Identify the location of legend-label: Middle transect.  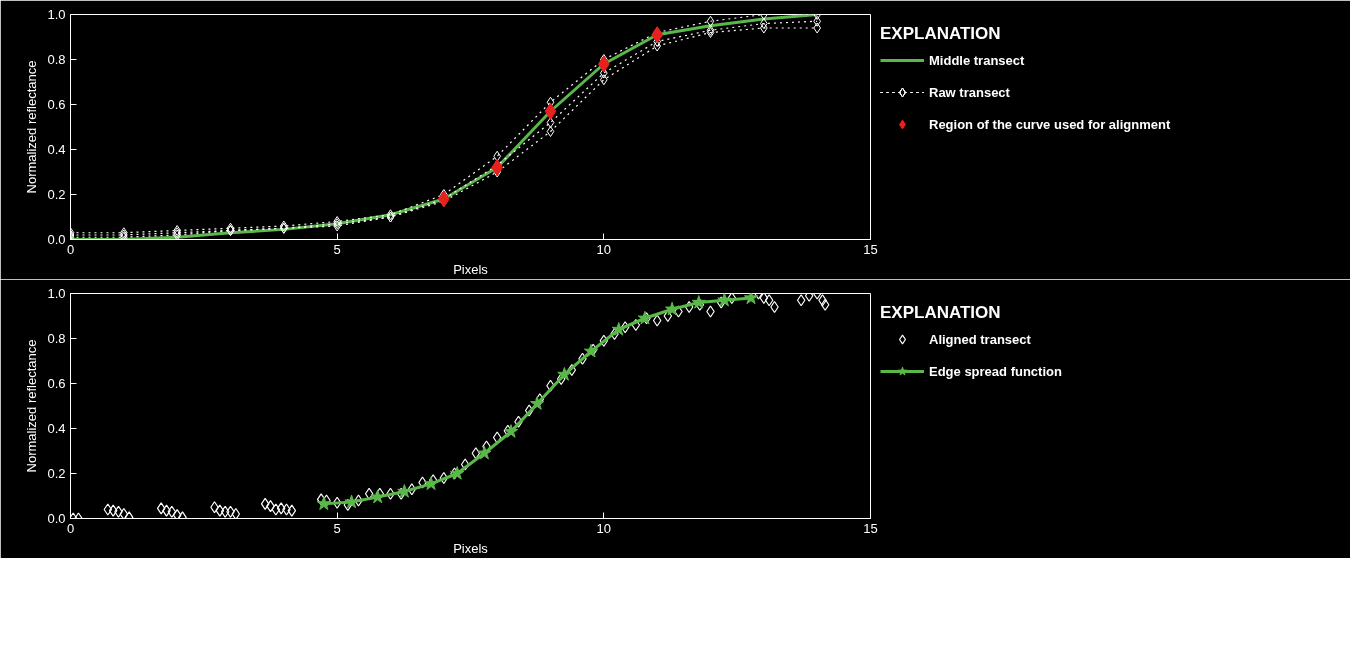
(977, 60).